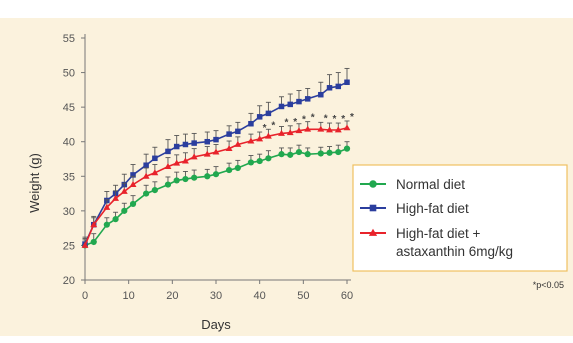 The width and height of the screenshot is (573, 343). I want to click on x-tick-label: 0, so click(85, 296).